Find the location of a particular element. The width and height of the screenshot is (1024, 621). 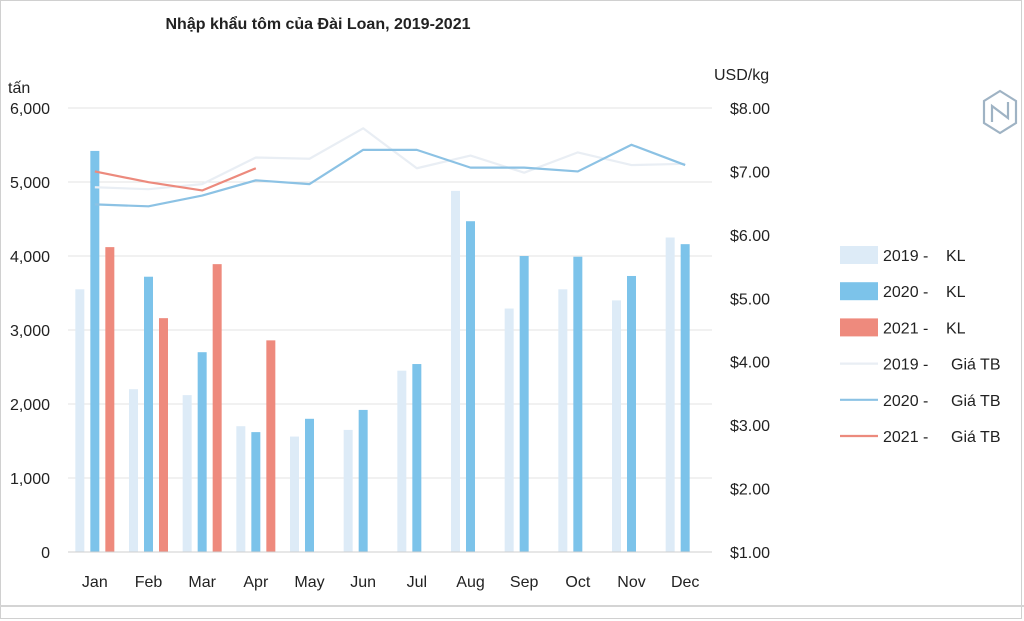

y-tick-label-right: $3.00 is located at coordinates (750, 426).